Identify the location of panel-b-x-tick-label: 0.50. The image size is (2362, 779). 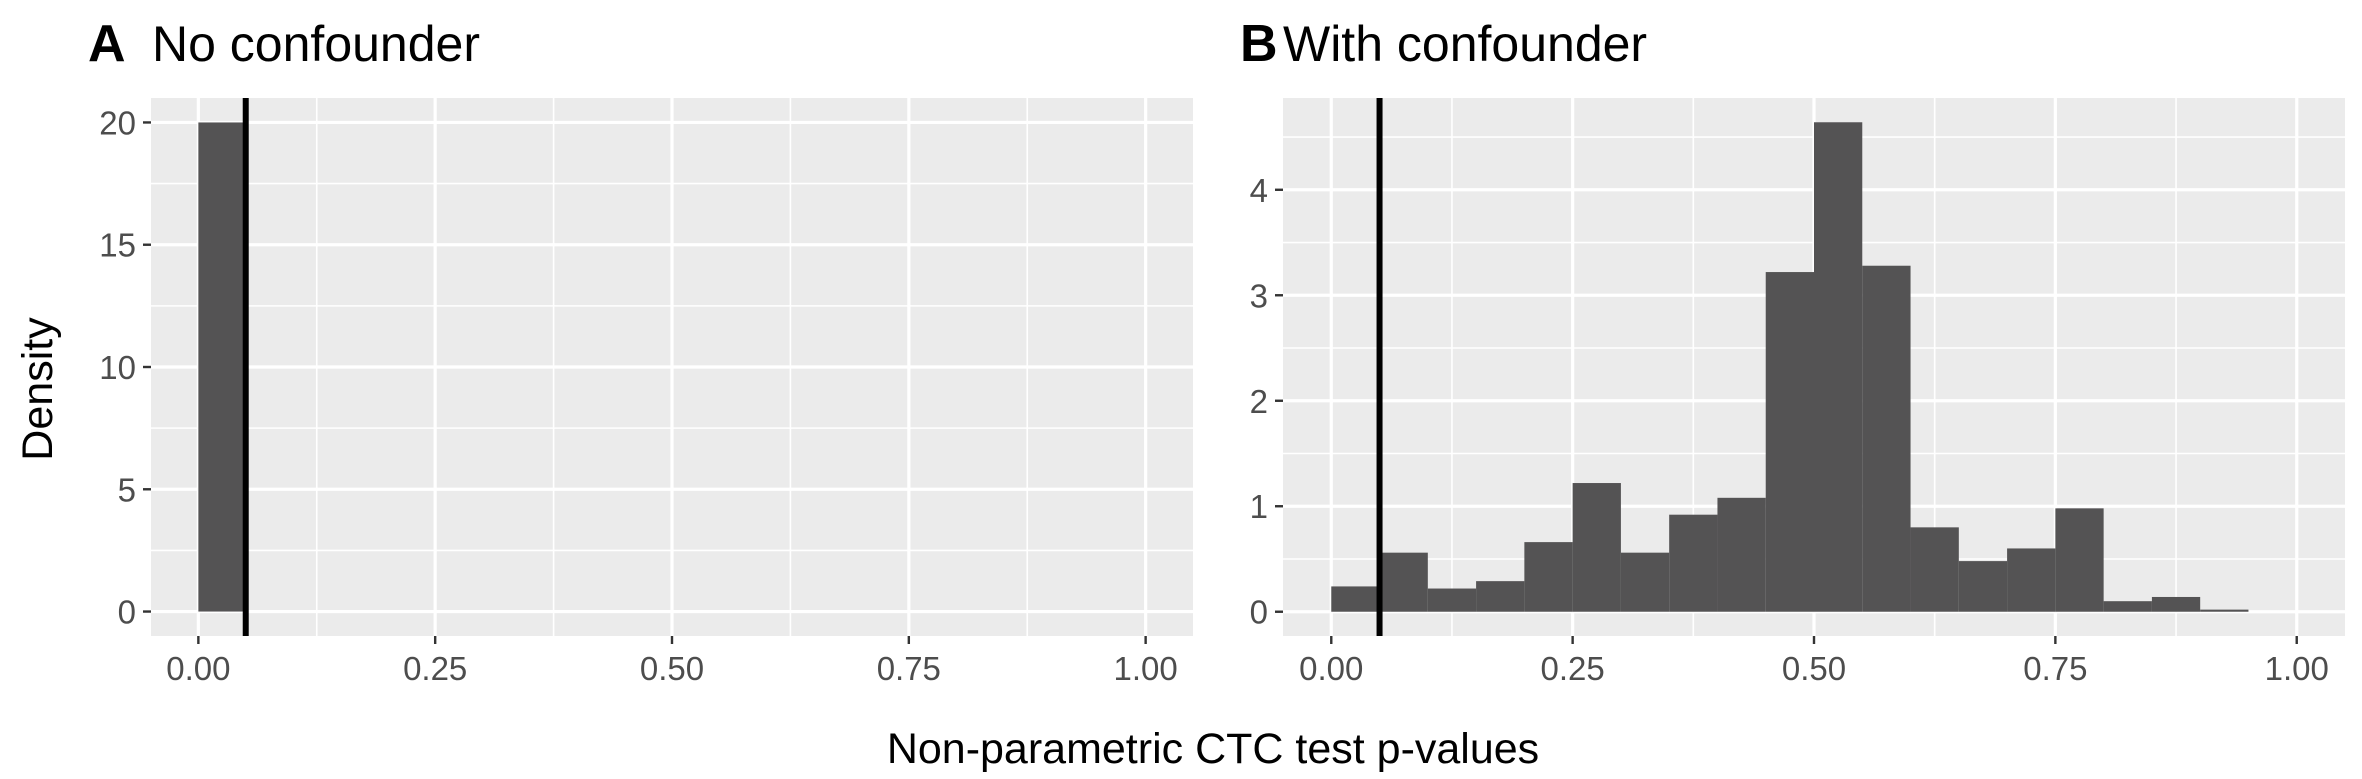
(1814, 668).